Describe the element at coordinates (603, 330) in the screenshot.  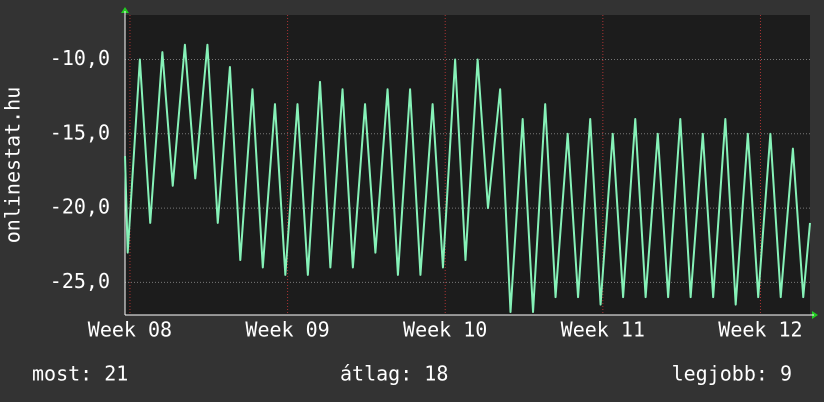
I see `x-tick-label: Week 11` at that location.